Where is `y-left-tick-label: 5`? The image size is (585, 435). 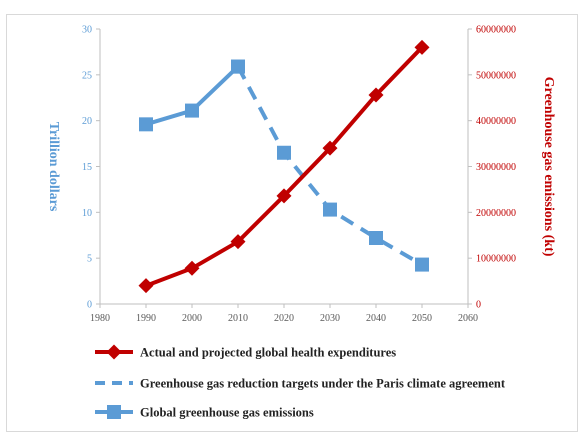 y-left-tick-label: 5 is located at coordinates (89, 259).